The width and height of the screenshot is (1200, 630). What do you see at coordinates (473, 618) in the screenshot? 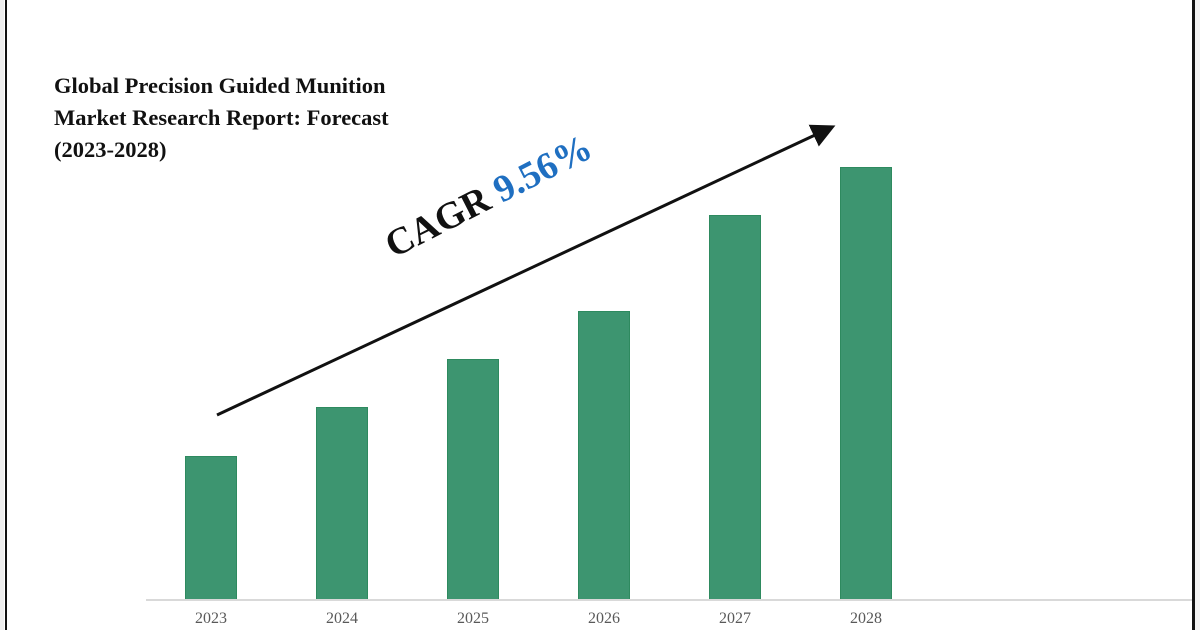
I see `x-axis-label: 2025` at bounding box center [473, 618].